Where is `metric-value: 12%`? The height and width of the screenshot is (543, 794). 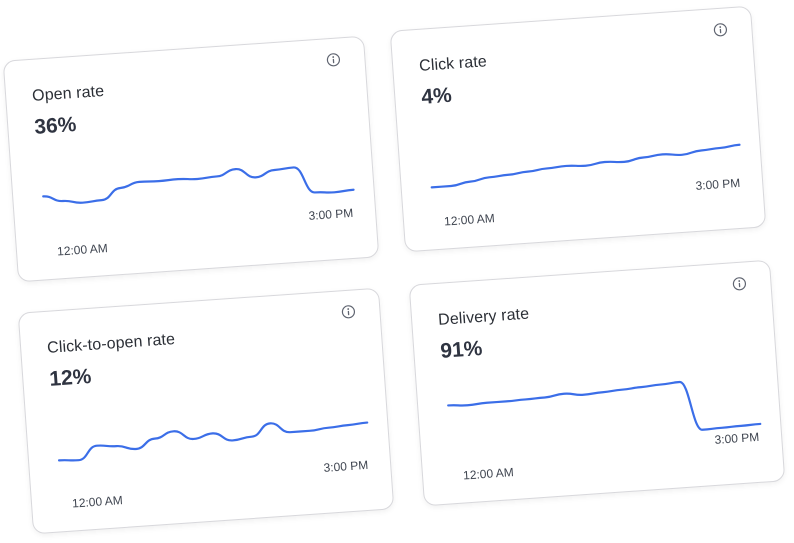 metric-value: 12% is located at coordinates (70, 377).